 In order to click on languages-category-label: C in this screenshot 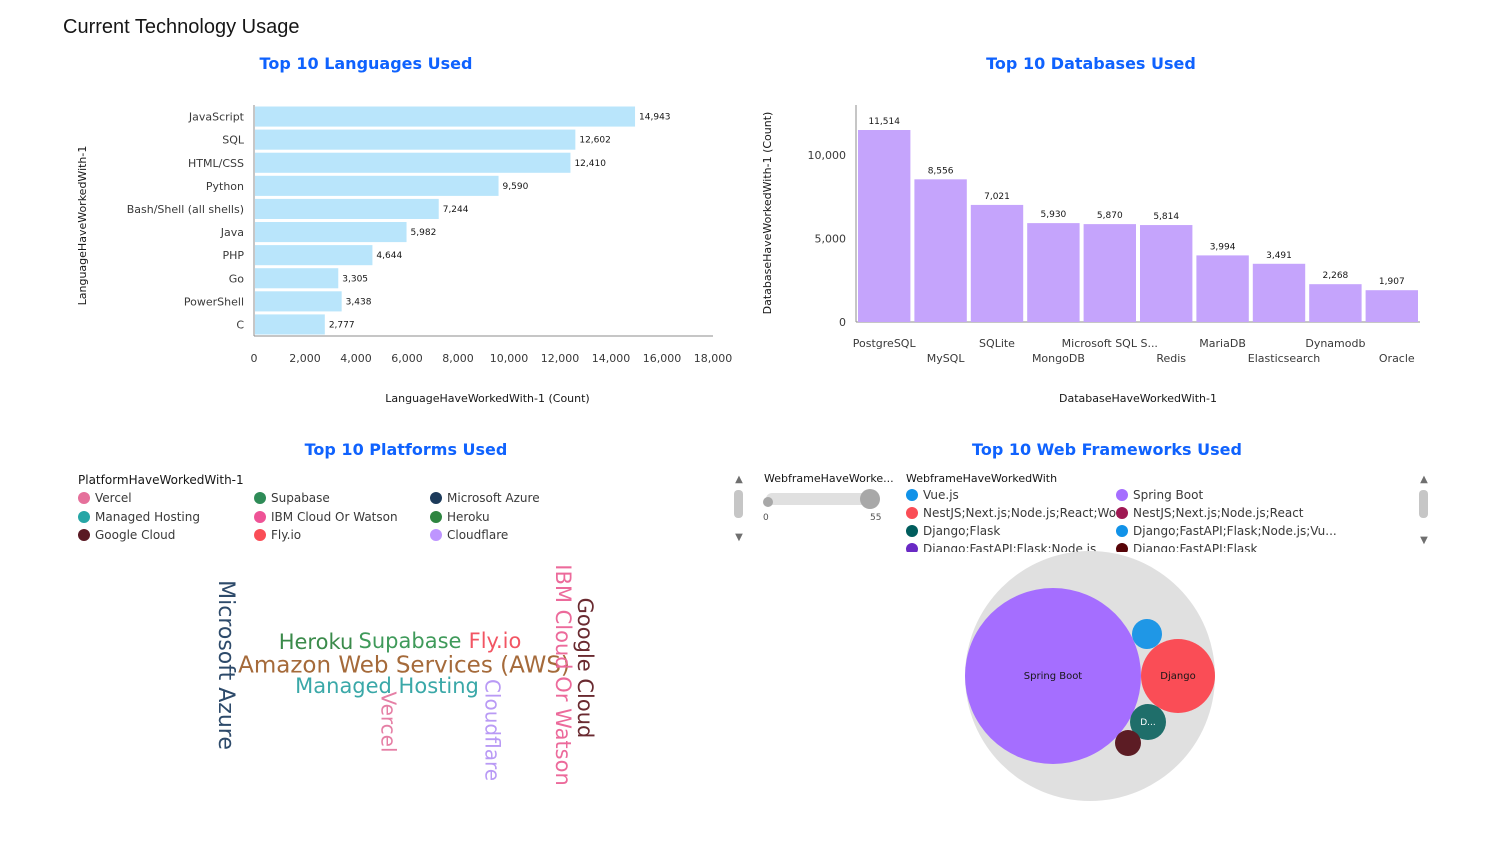, I will do `click(240, 324)`.